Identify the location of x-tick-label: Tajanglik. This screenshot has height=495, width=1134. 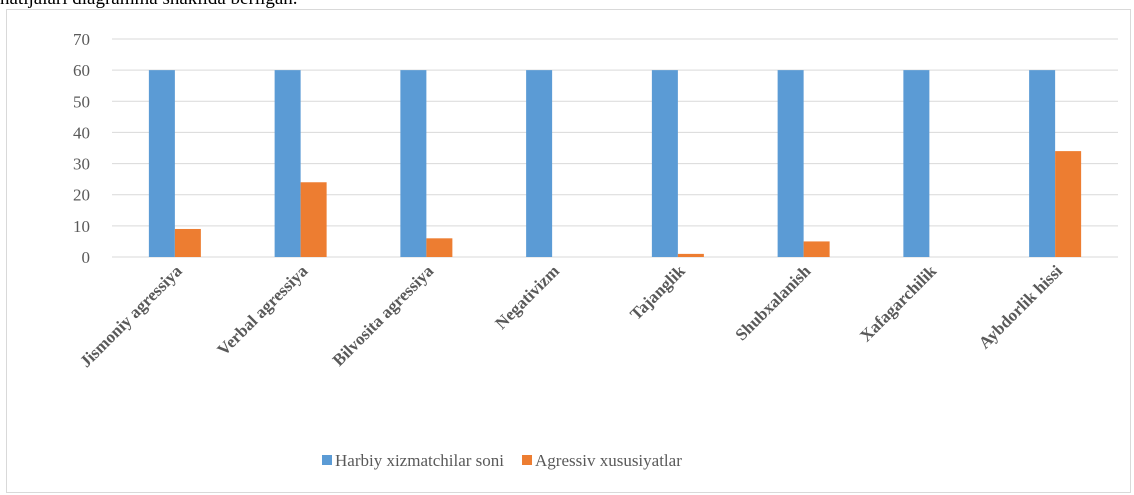
(657, 292).